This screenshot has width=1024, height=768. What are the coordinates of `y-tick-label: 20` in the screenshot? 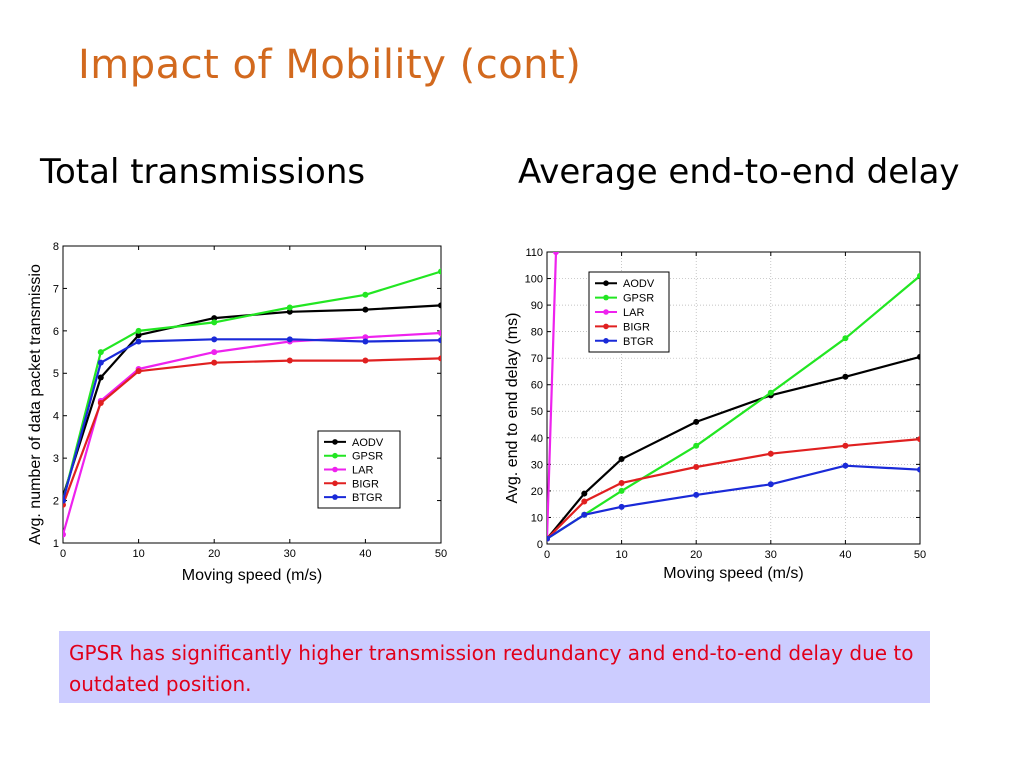 It's located at (537, 492).